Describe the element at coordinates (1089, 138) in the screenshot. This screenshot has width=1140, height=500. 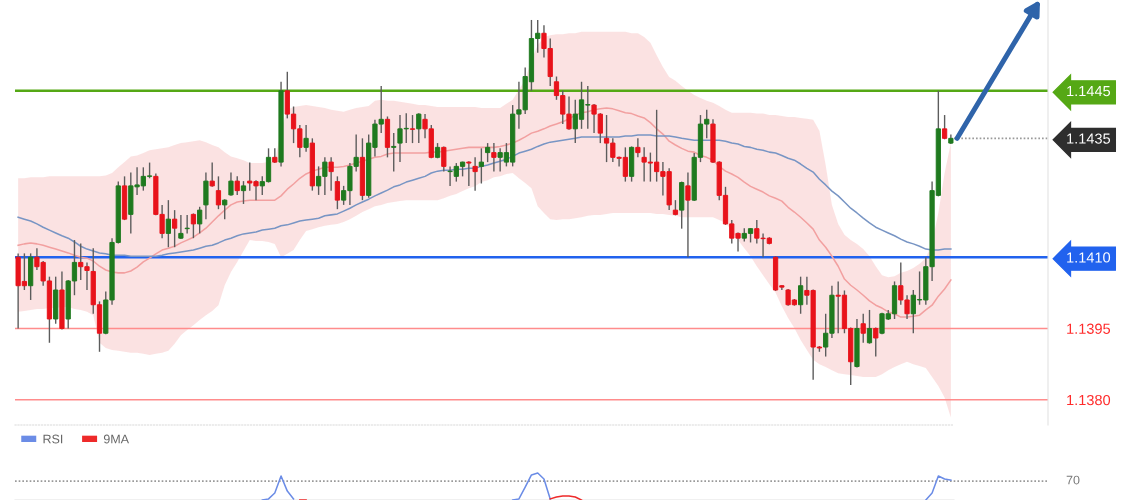
I see `y-tick-label: 1.1435` at that location.